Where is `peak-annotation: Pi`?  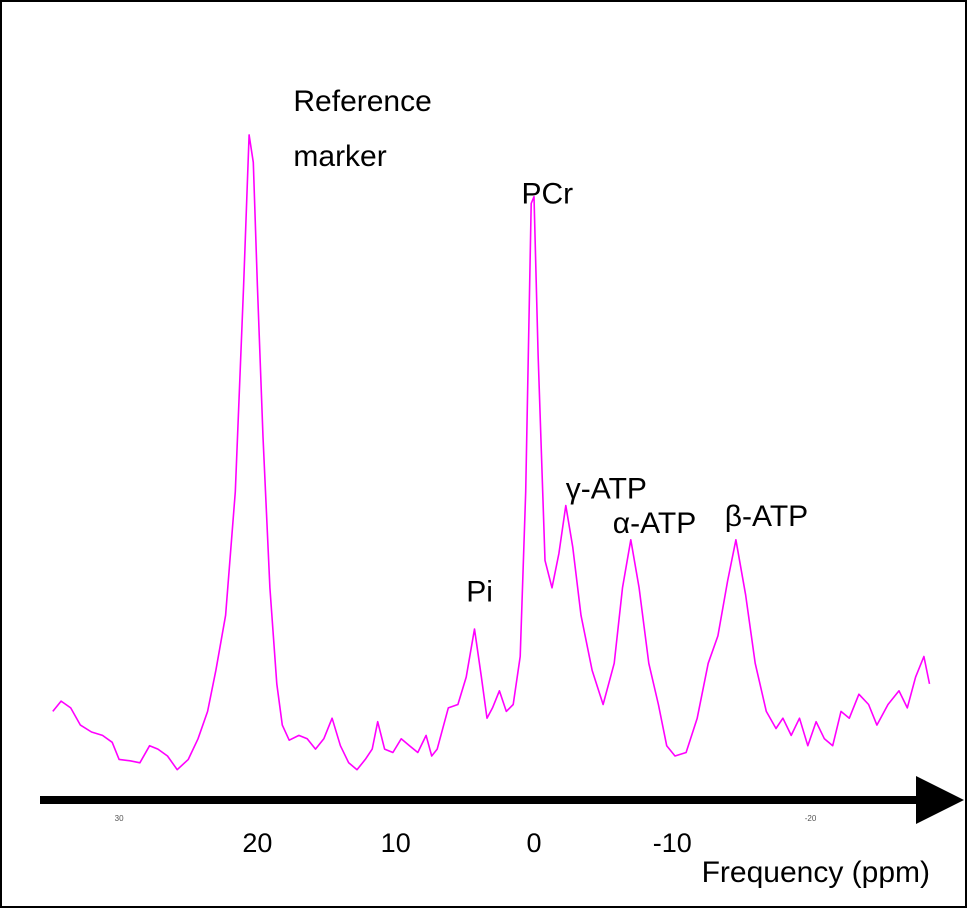
peak-annotation: Pi is located at coordinates (479, 592).